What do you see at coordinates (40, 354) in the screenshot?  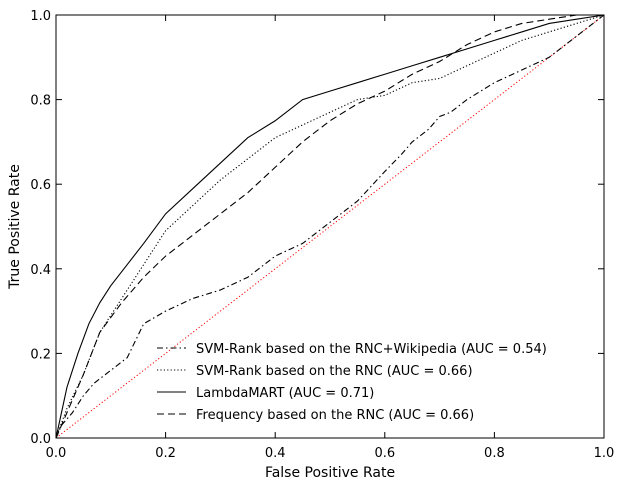 I see `y-tick-label: 0.2` at bounding box center [40, 354].